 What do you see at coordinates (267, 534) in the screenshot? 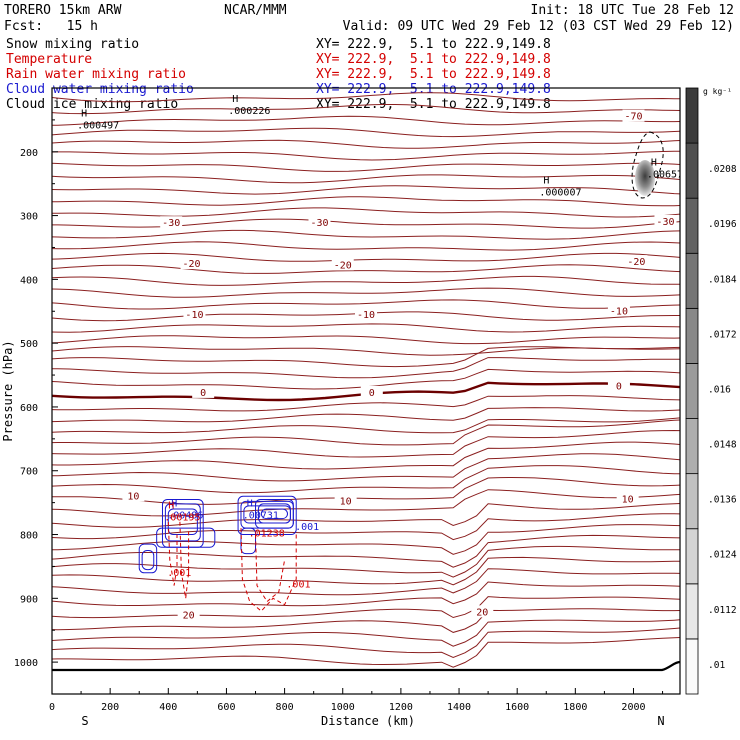
I see `extrema-value: .01238` at bounding box center [267, 534].